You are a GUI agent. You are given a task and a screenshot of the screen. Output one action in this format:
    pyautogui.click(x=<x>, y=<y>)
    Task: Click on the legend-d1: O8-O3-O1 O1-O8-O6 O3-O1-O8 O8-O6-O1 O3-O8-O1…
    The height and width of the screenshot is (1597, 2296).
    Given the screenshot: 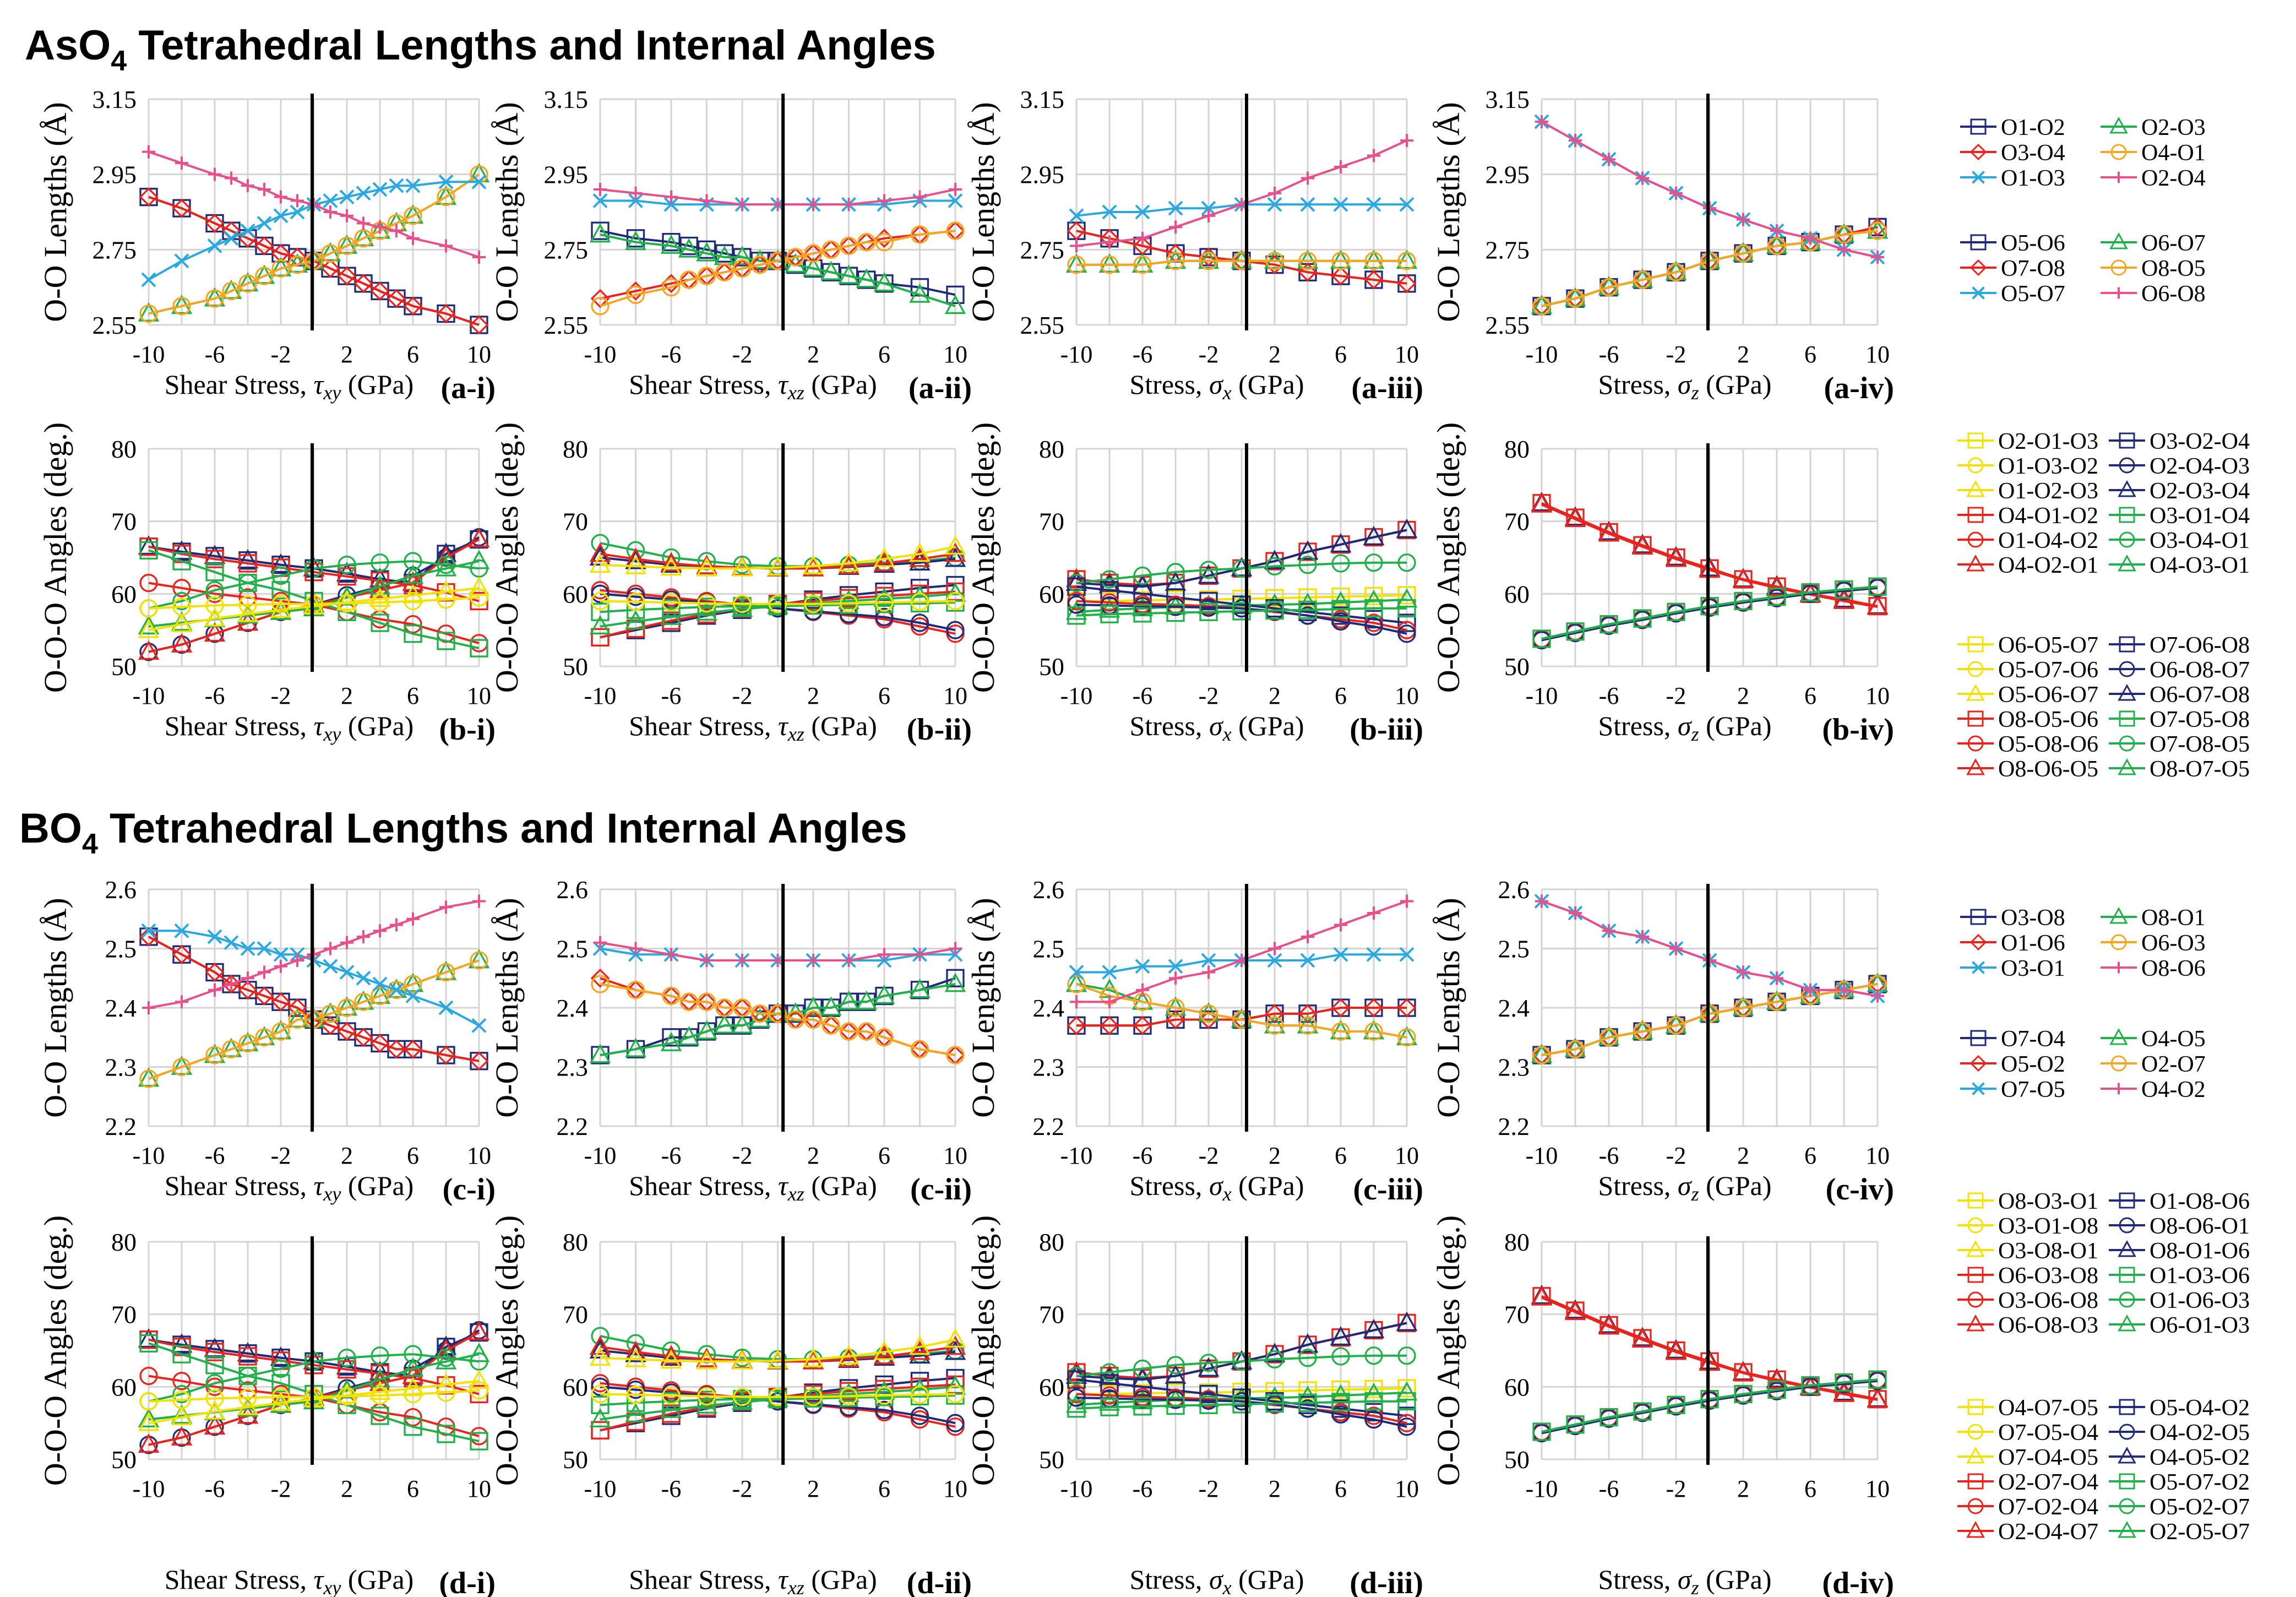 What is the action you would take?
    pyautogui.click(x=2103, y=1263)
    